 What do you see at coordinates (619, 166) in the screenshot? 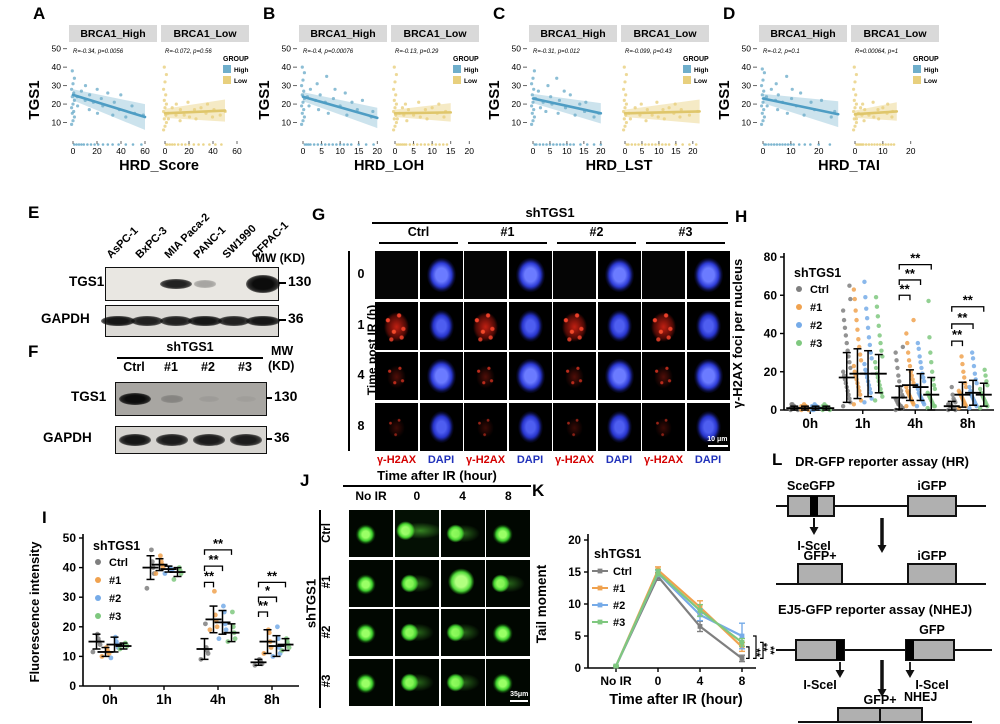
I see `x-axis-title: HRD_LST` at bounding box center [619, 166].